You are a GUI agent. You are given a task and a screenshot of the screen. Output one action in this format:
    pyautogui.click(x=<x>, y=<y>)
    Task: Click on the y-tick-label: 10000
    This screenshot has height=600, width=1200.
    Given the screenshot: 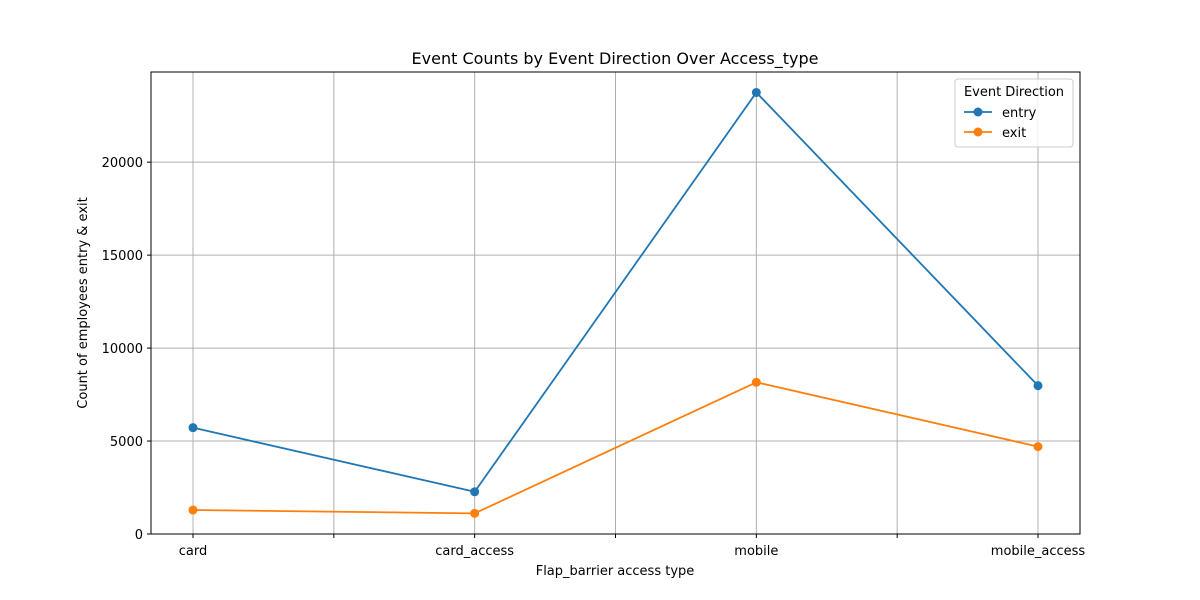 What is the action you would take?
    pyautogui.click(x=122, y=349)
    